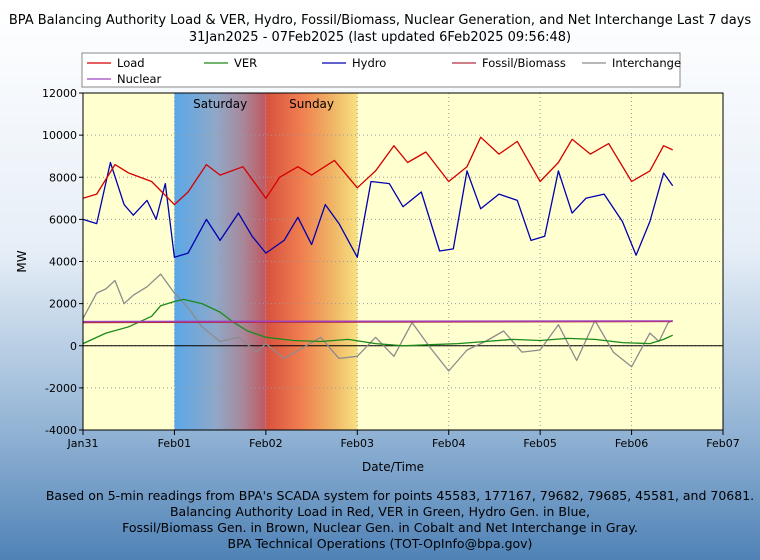 The image size is (760, 560). I want to click on series-line-ver, so click(377, 322).